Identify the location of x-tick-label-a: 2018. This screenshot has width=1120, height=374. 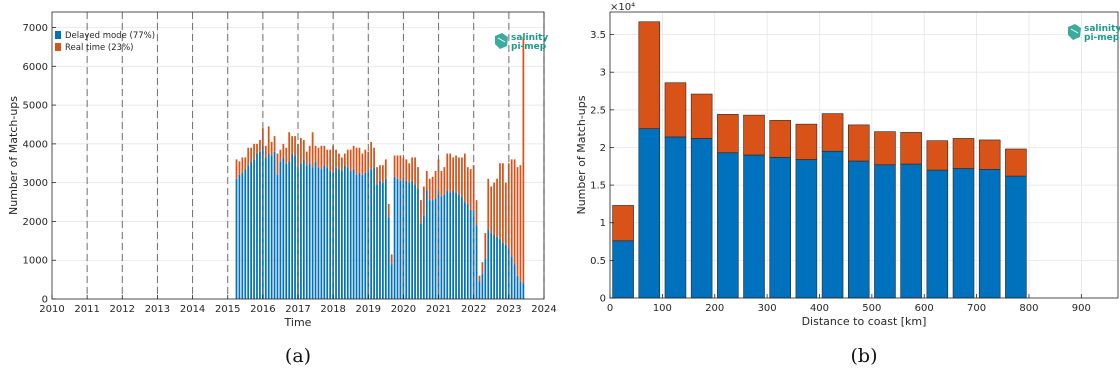
(332, 309).